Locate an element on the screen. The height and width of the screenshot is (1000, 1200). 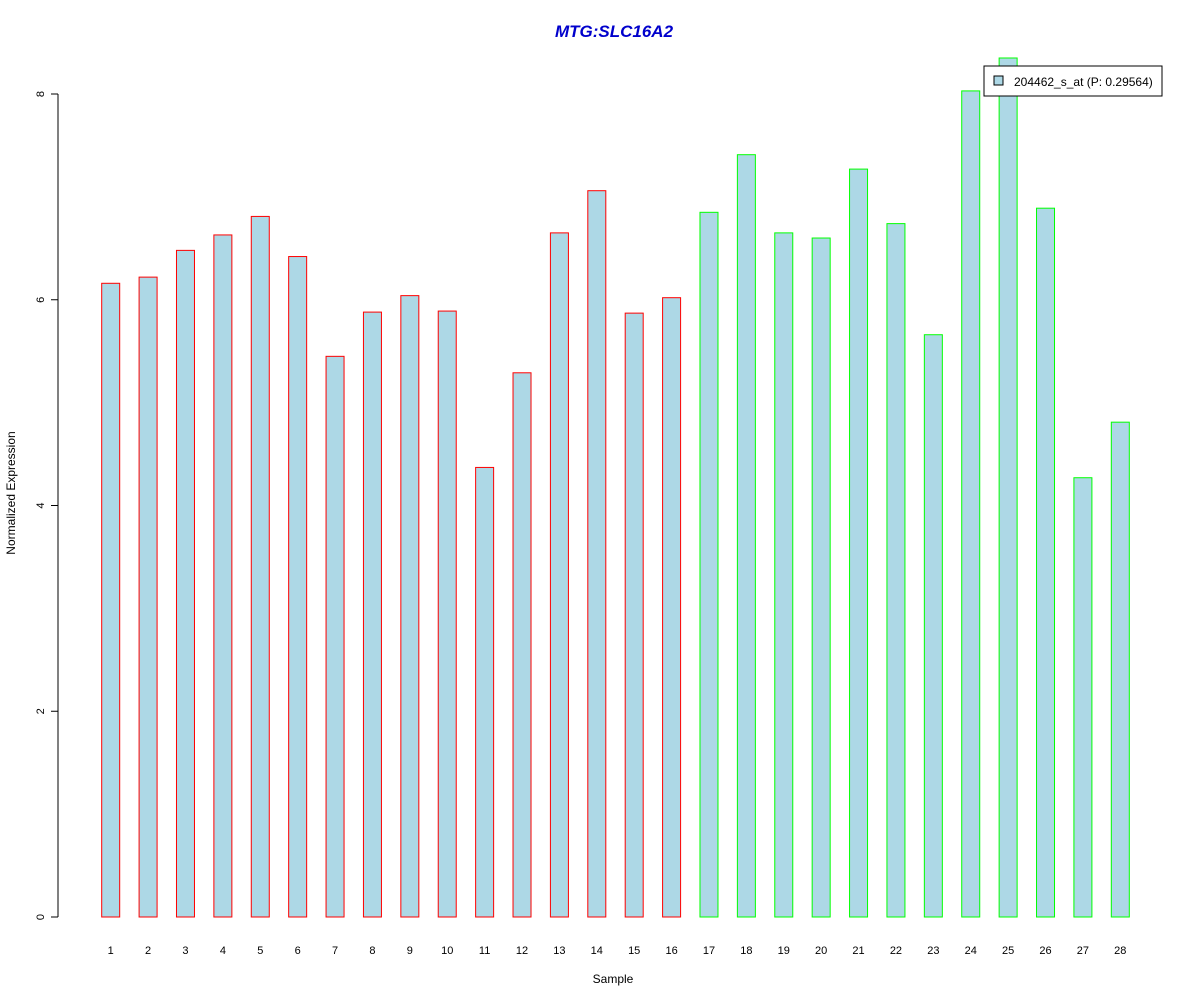
y-tick-label: 2 is located at coordinates (41, 711).